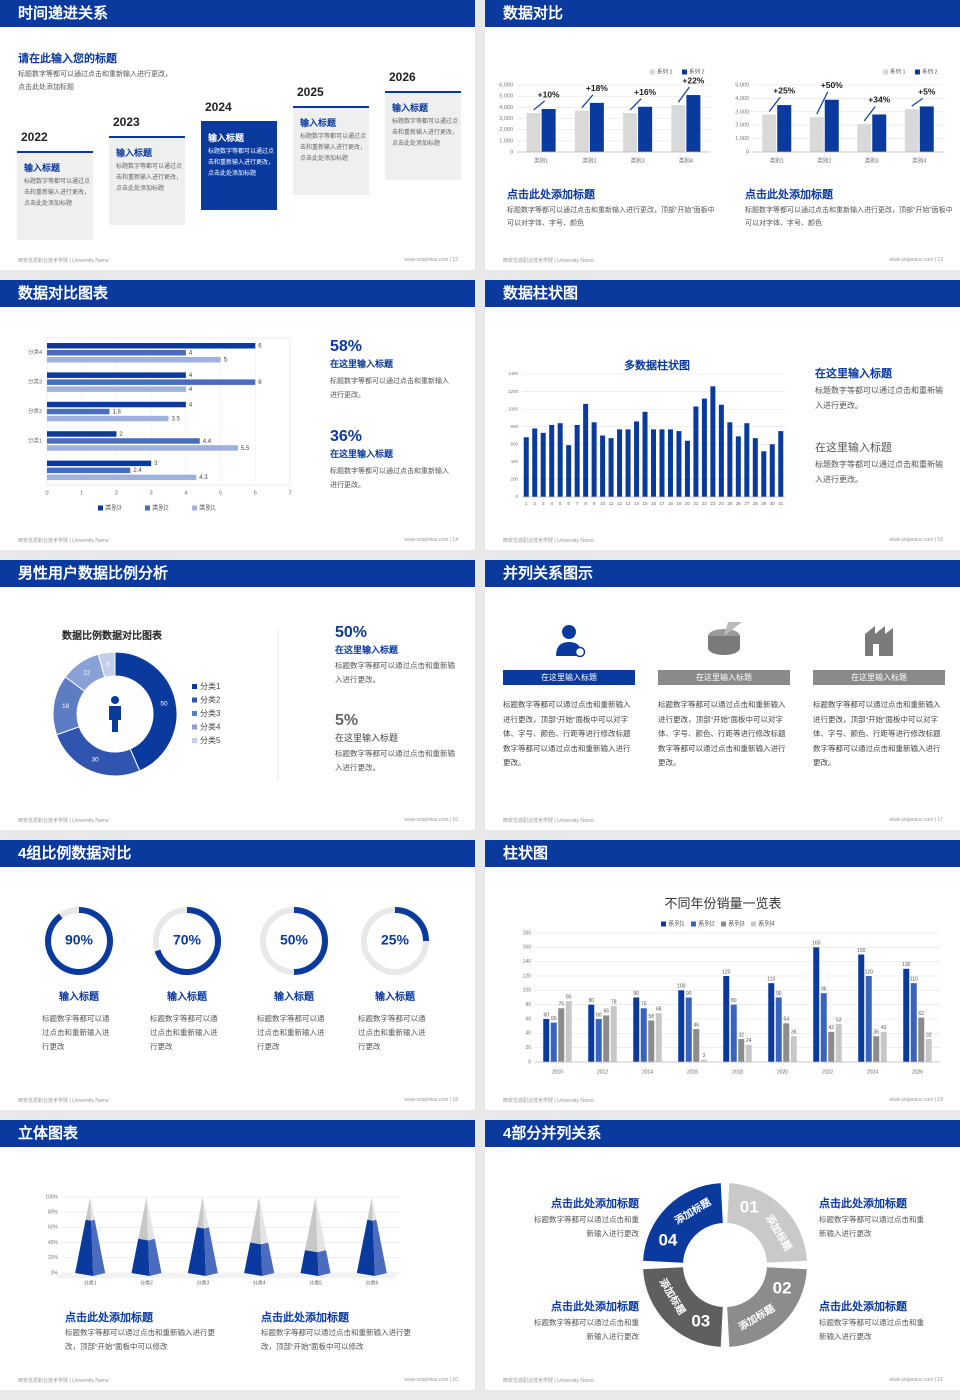 This screenshot has height=1400, width=960. Describe the element at coordinates (917, 1072) in the screenshot. I see `x-tick-label: 2026` at that location.